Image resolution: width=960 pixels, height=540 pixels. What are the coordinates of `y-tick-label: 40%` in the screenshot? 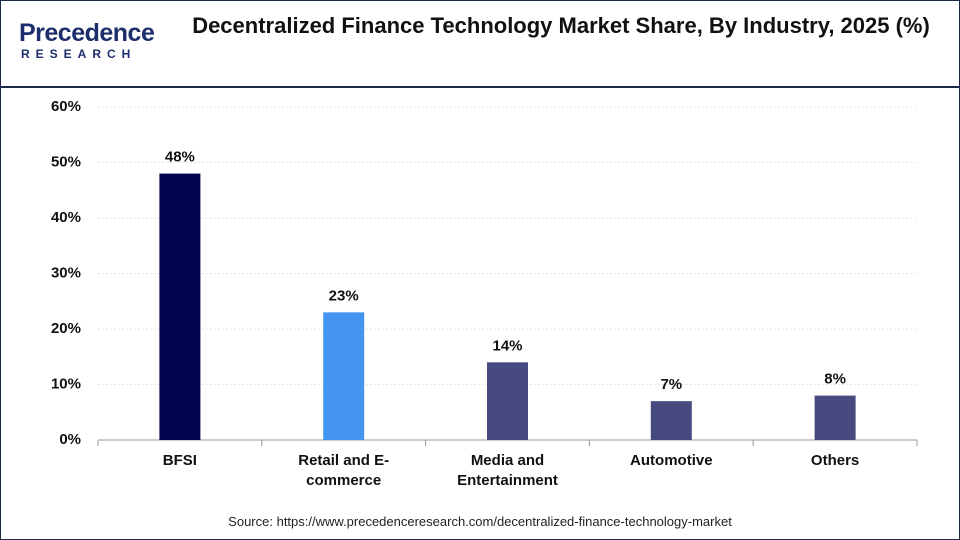 It's located at (66, 217).